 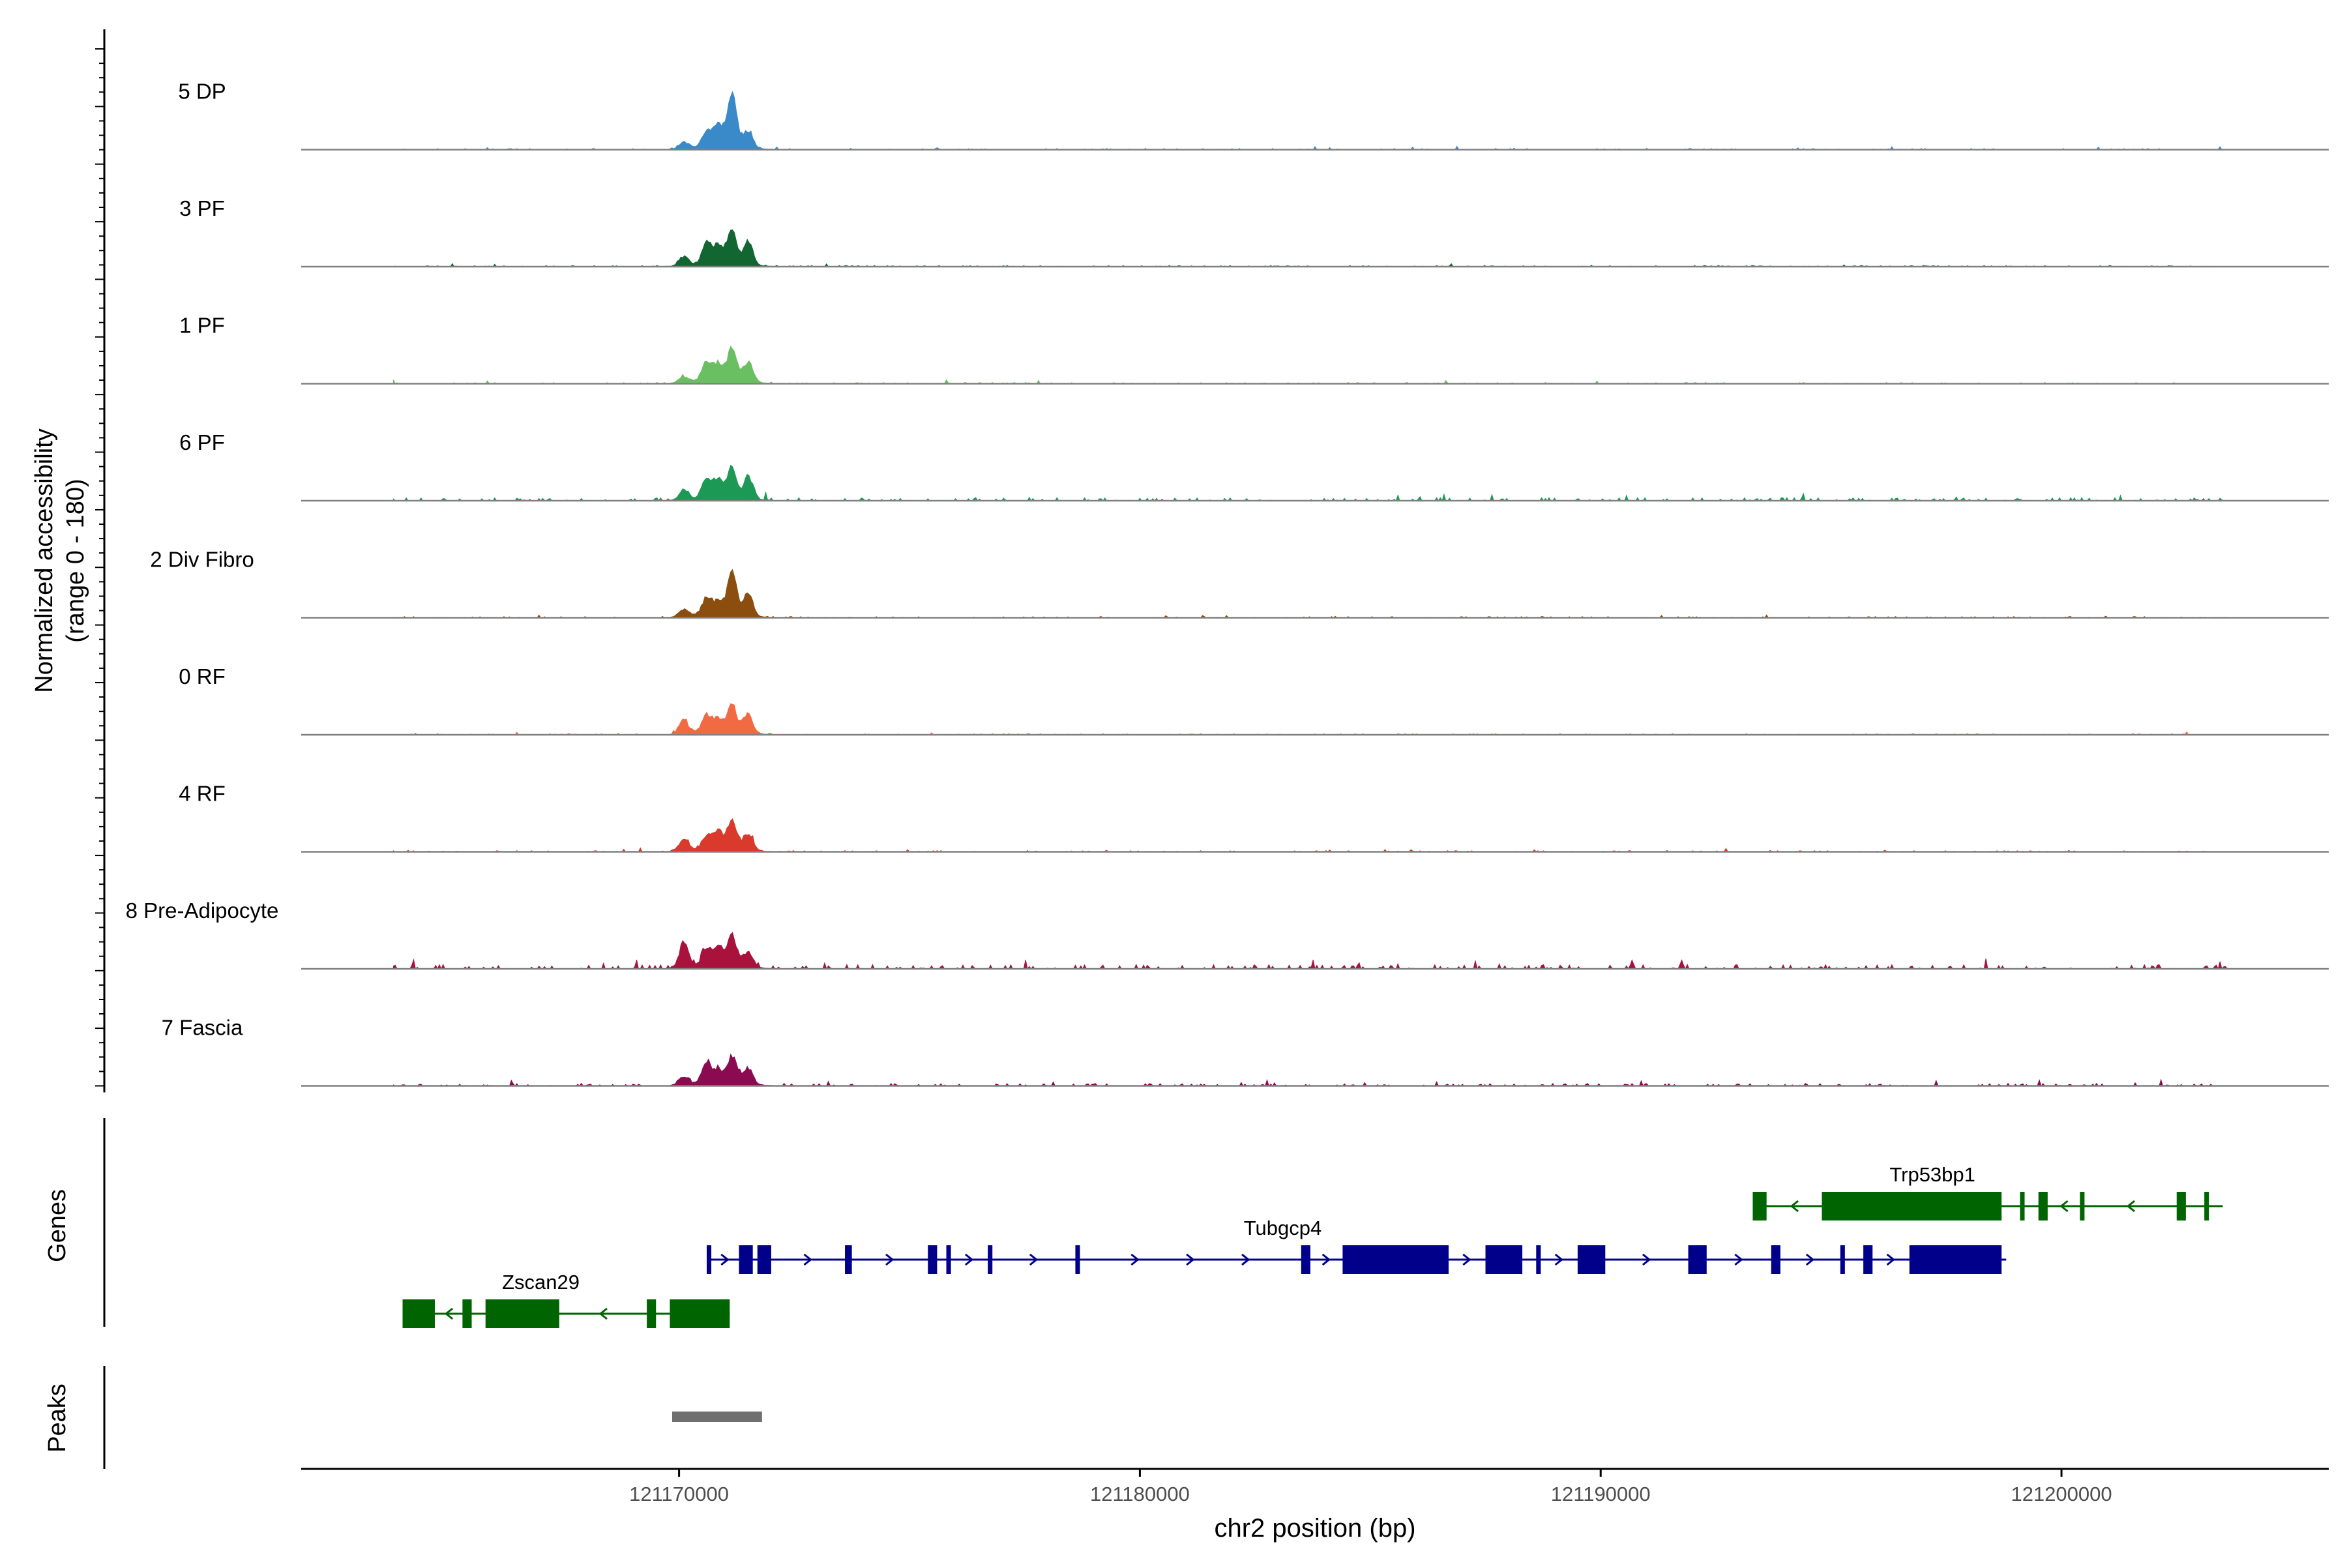 I want to click on track-5-dp: 5 DP, so click(x=1253, y=116).